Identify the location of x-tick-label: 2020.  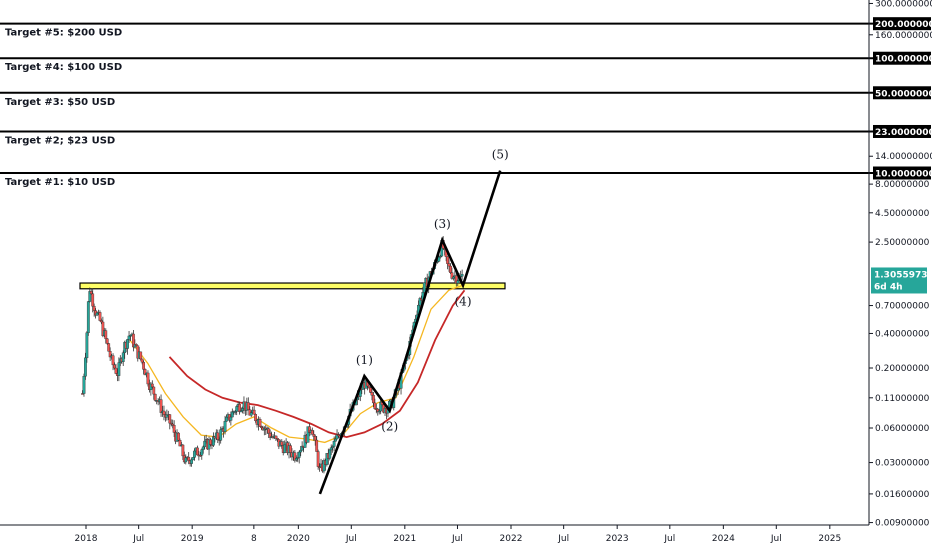
(298, 539).